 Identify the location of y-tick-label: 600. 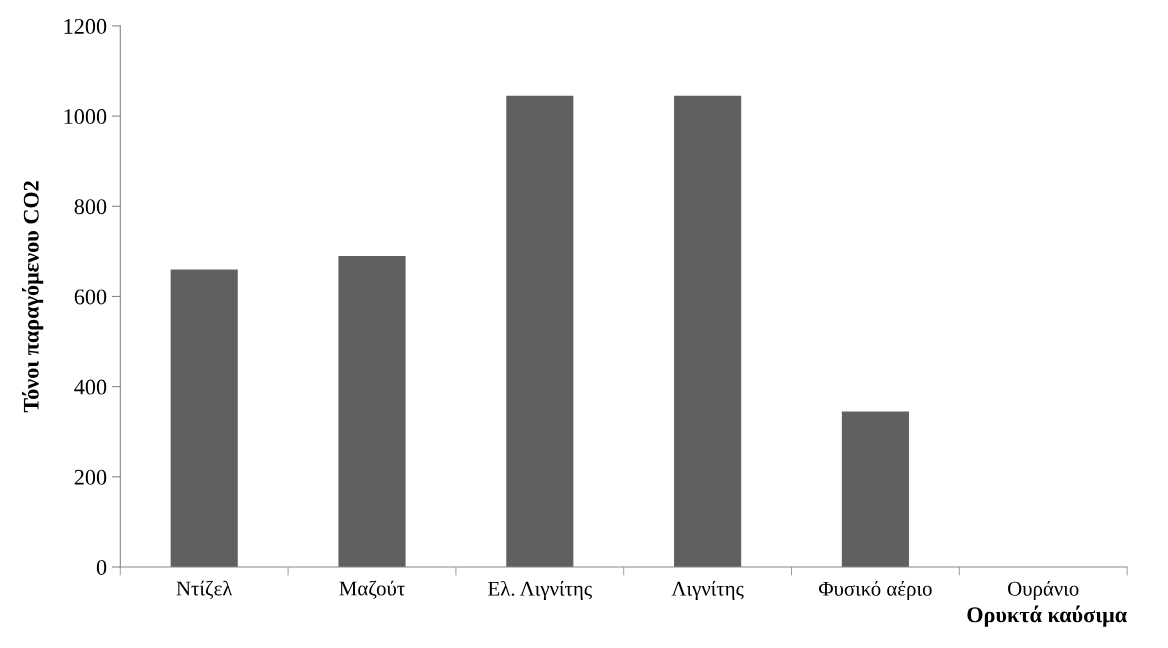
(90, 297).